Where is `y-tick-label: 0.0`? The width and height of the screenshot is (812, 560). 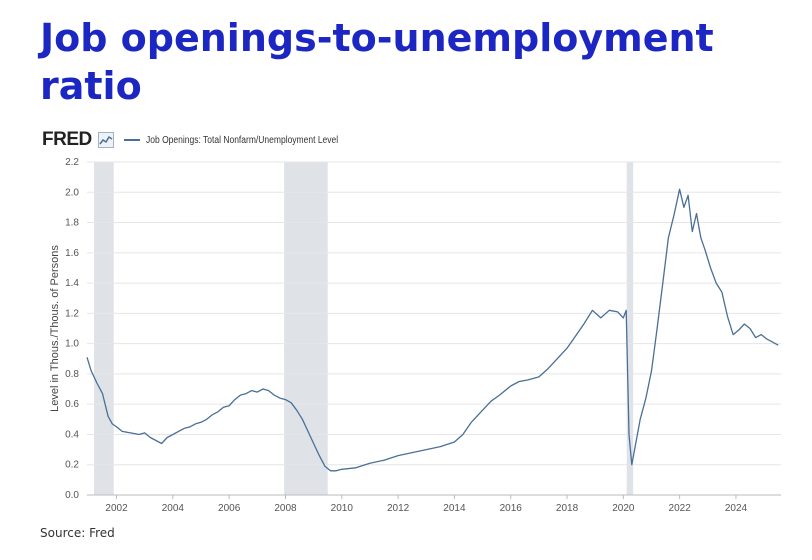 y-tick-label: 0.0 is located at coordinates (72, 495).